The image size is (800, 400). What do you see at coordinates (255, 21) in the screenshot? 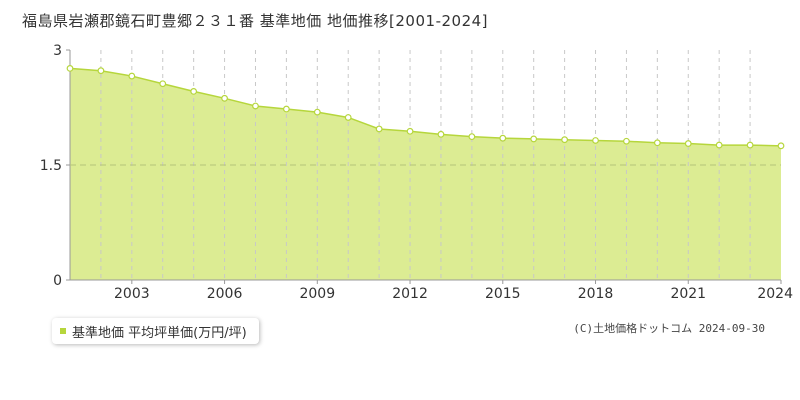
I see `chart-title: 福島県岩瀬郡鏡石町豊郷２３１番 基準地価 地価推移[2001-2024]` at bounding box center [255, 21].